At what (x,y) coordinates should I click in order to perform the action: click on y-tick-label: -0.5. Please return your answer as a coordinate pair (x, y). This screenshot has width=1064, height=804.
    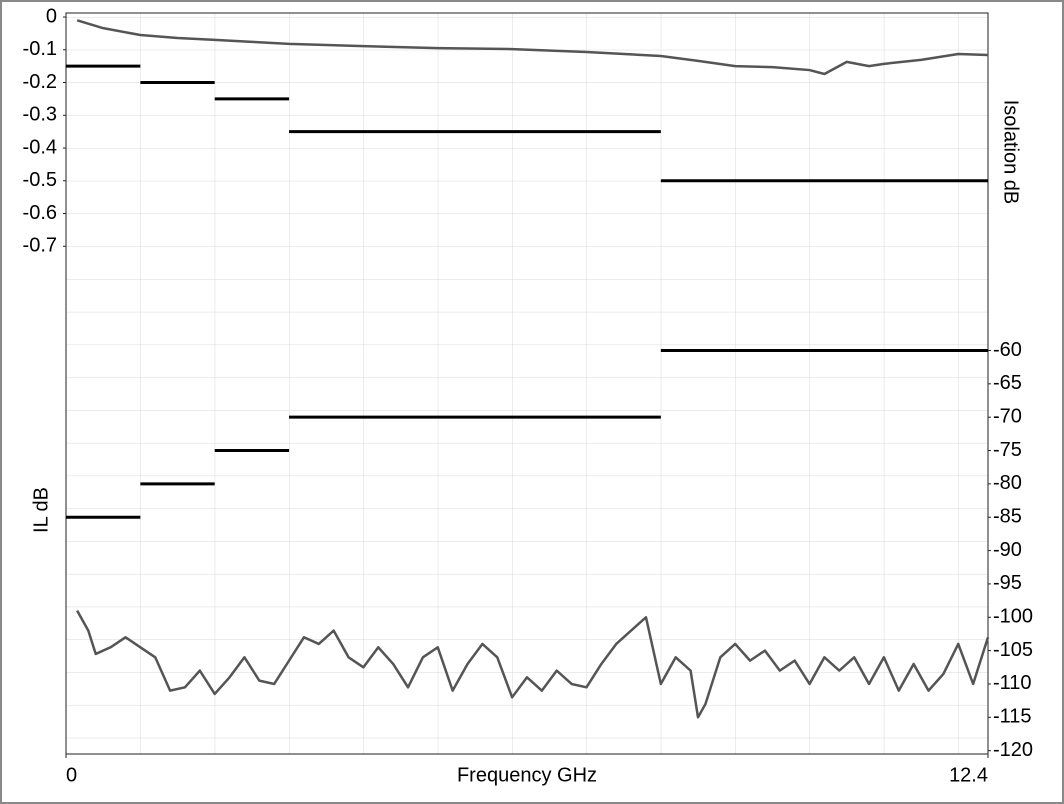
    Looking at the image, I should click on (40, 180).